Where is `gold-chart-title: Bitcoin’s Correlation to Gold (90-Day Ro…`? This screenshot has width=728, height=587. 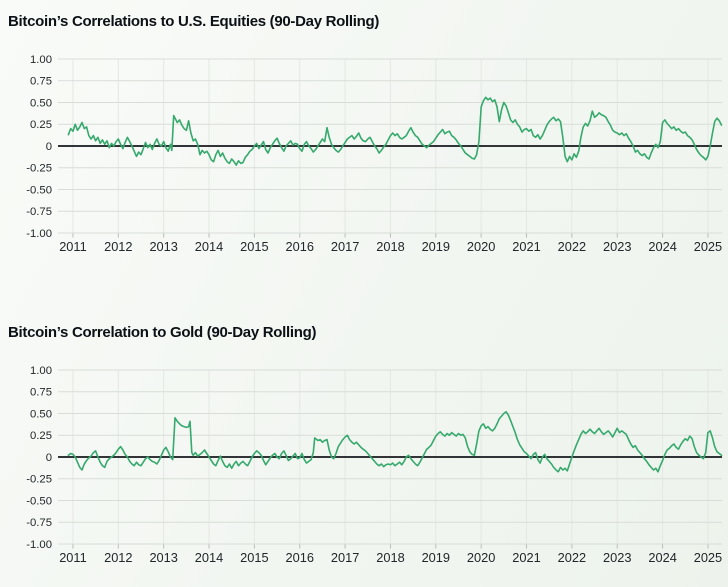 gold-chart-title: Bitcoin’s Correlation to Gold (90-Day Ro… is located at coordinates (162, 332).